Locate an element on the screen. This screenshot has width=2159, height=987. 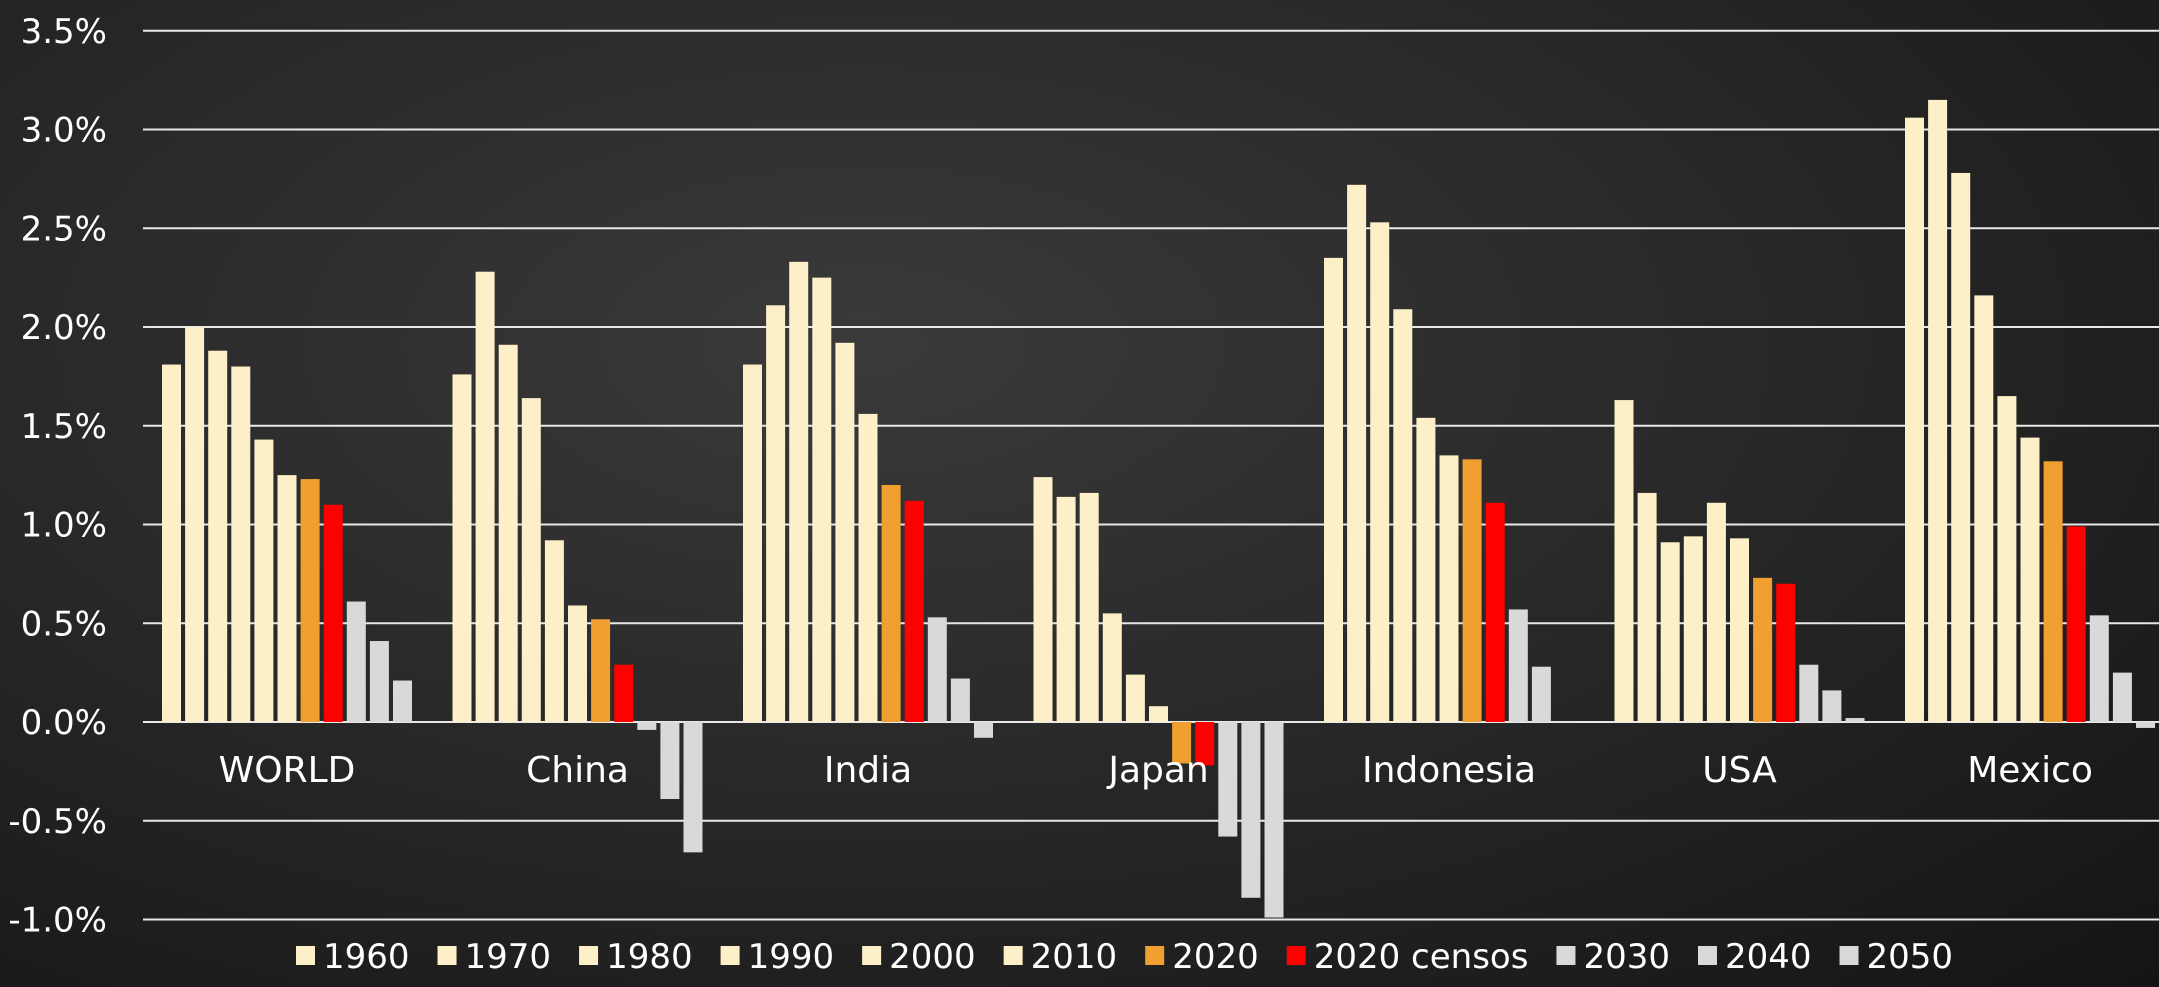
category-label: China is located at coordinates (577, 770).